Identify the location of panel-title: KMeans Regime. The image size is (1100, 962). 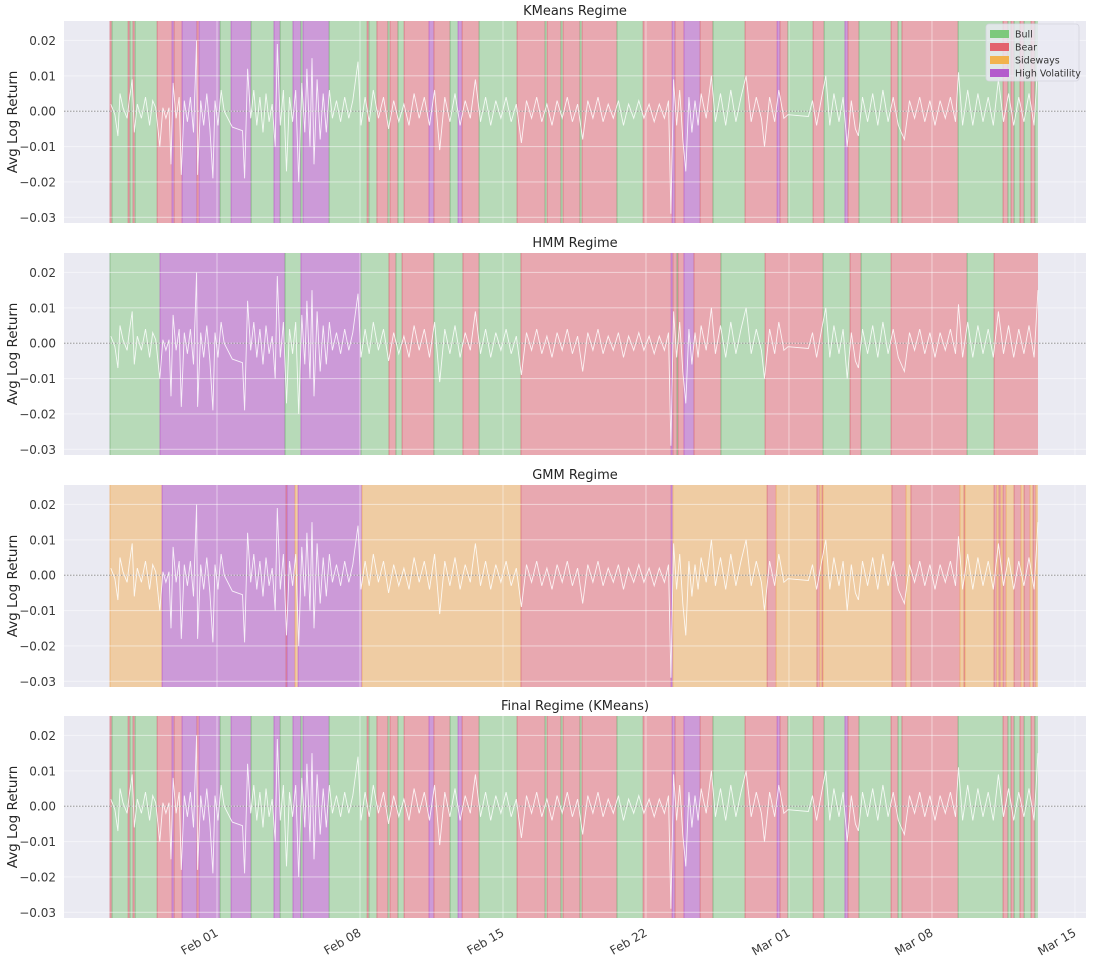
(575, 11).